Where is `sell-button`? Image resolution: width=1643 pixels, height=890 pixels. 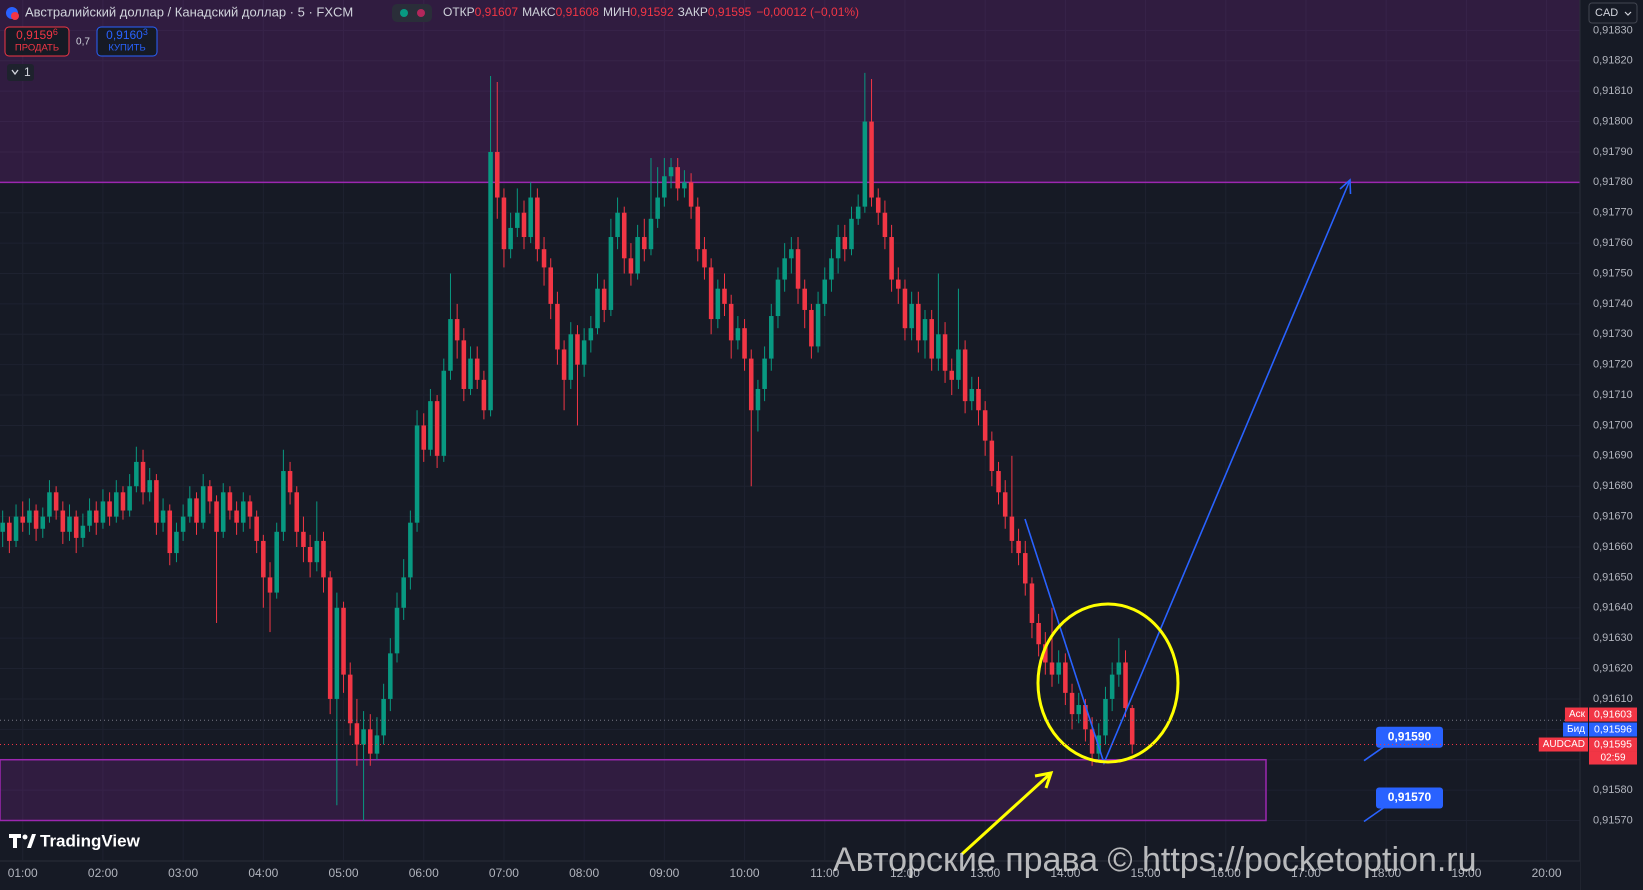 sell-button is located at coordinates (37, 41).